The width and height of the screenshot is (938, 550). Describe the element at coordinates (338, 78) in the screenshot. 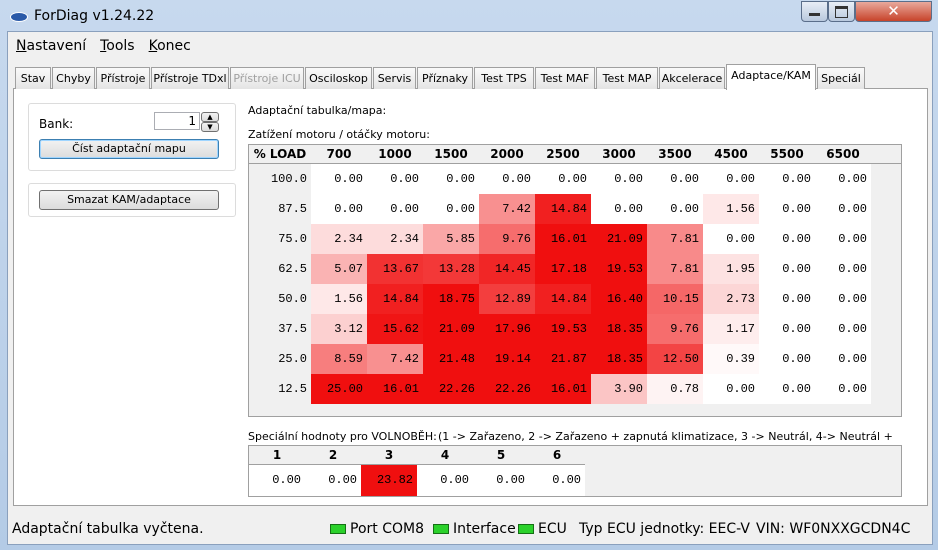

I see `tab: Osciloskop` at that location.